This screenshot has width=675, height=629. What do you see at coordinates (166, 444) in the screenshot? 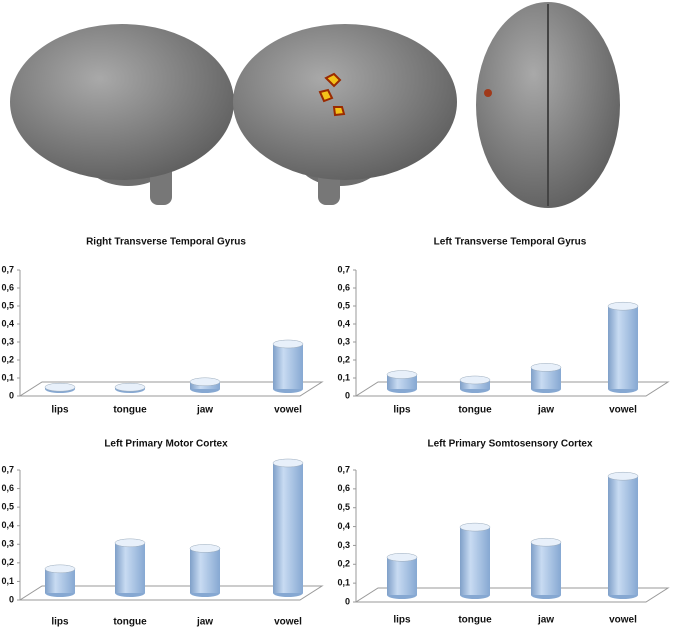
I see `chart-title: Left Primary Motor Cortex` at bounding box center [166, 444].